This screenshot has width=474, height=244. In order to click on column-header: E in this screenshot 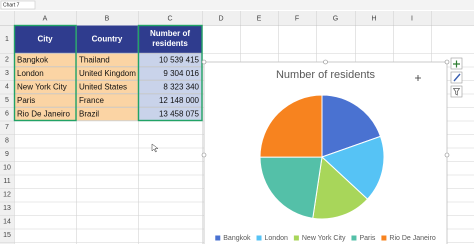, I will do `click(259, 18)`.